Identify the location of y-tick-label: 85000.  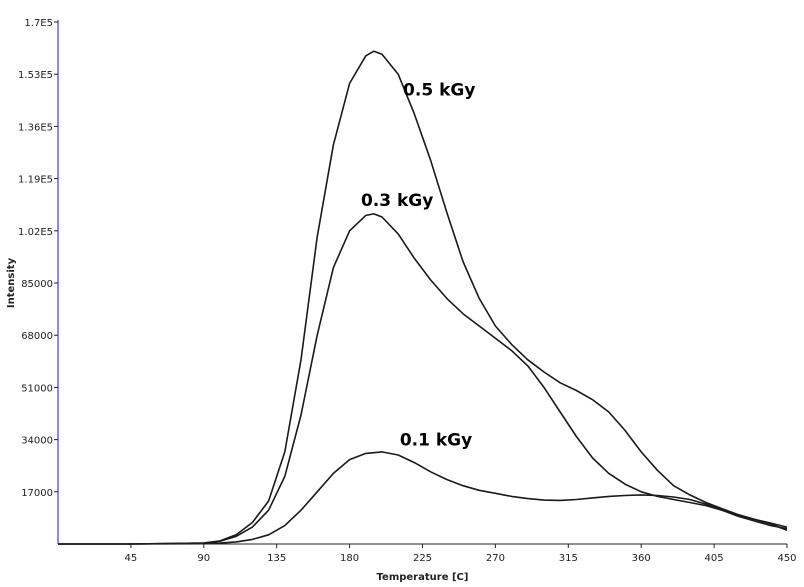
(37, 284).